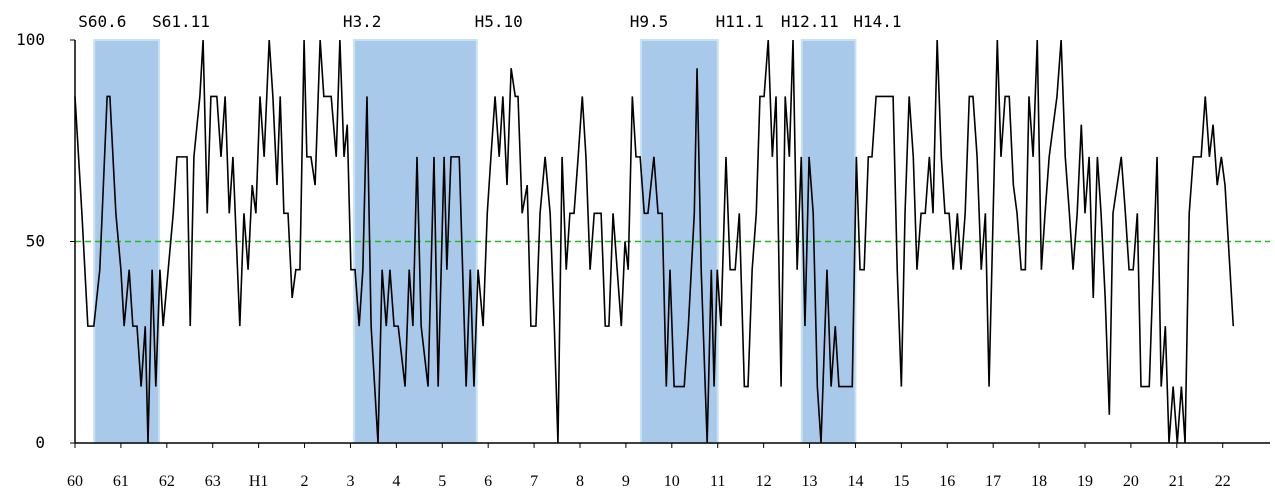 The width and height of the screenshot is (1275, 497). Describe the element at coordinates (1085, 481) in the screenshot. I see `x-tick-label: 19` at that location.